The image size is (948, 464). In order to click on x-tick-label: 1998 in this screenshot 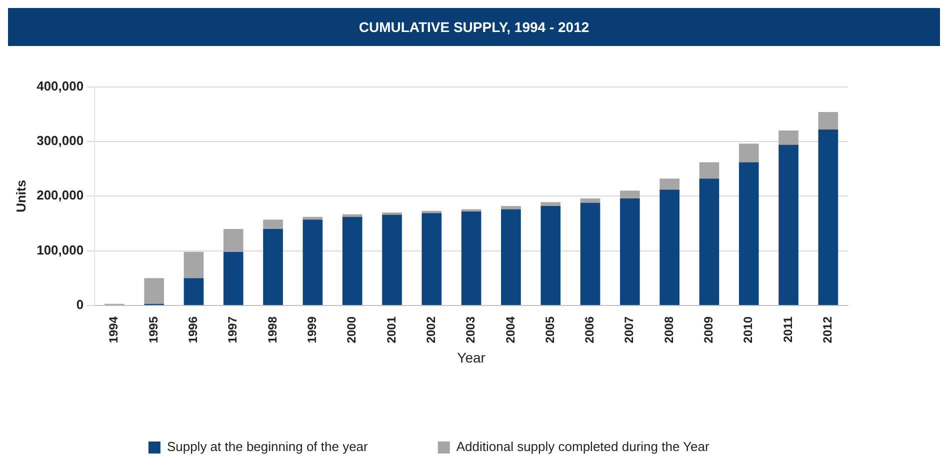, I will do `click(272, 330)`.